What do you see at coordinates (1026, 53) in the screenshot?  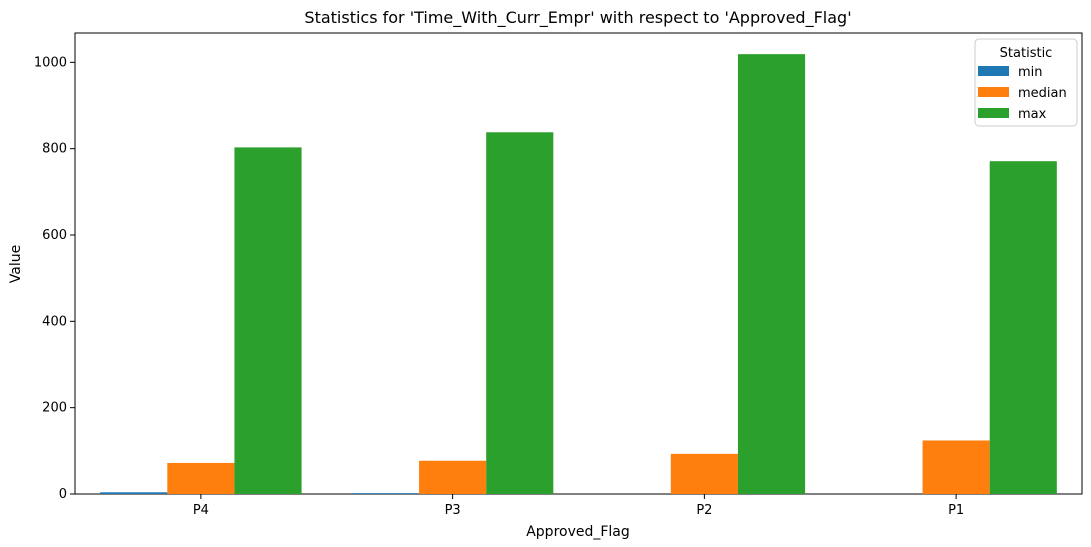 I see `legend-title: Statistic` at bounding box center [1026, 53].